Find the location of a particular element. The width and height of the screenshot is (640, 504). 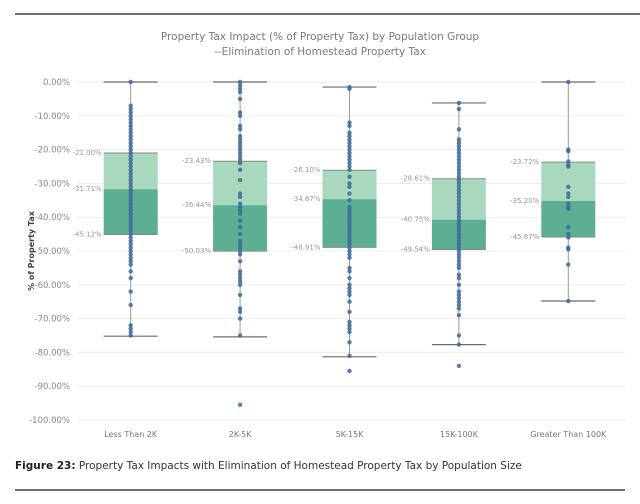

median-value-label: -36.44% is located at coordinates (197, 205).